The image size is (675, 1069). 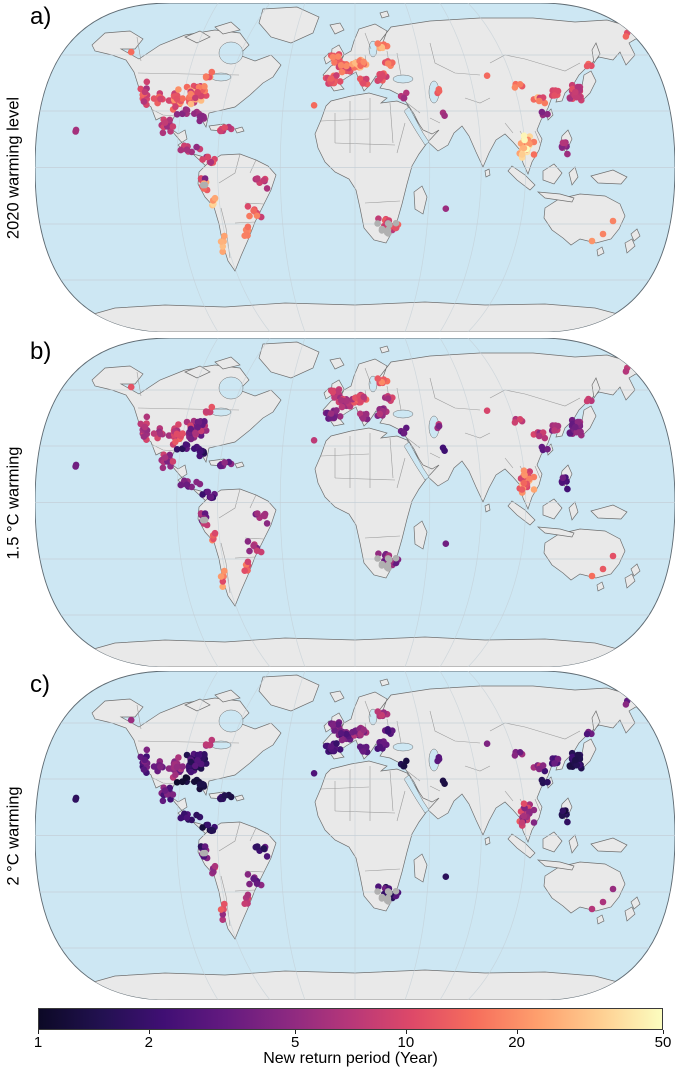 I want to click on colorbar-tick-label: 10, so click(x=406, y=1042).